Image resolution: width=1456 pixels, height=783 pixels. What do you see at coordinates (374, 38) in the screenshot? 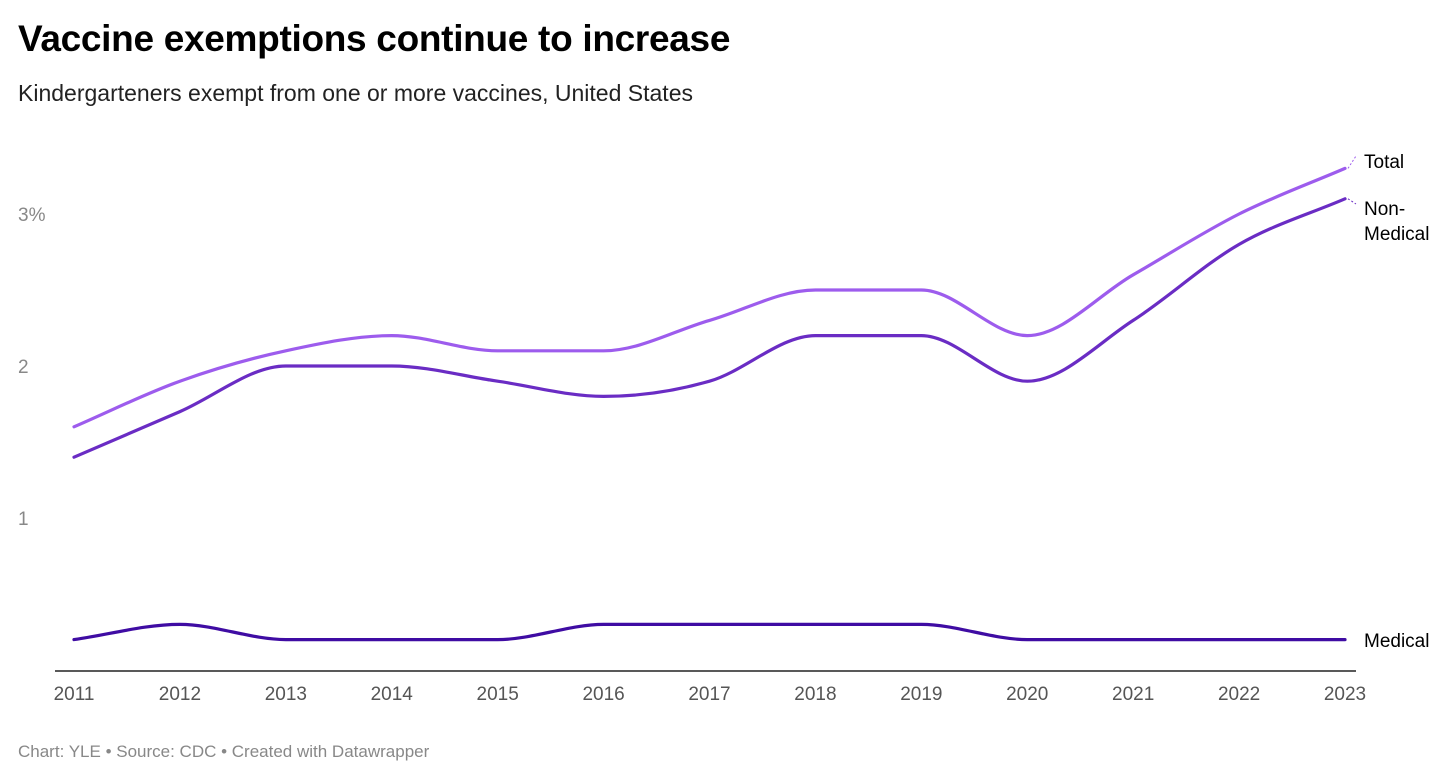
I see `chart-title: Vaccine exemptions continue to increase` at bounding box center [374, 38].